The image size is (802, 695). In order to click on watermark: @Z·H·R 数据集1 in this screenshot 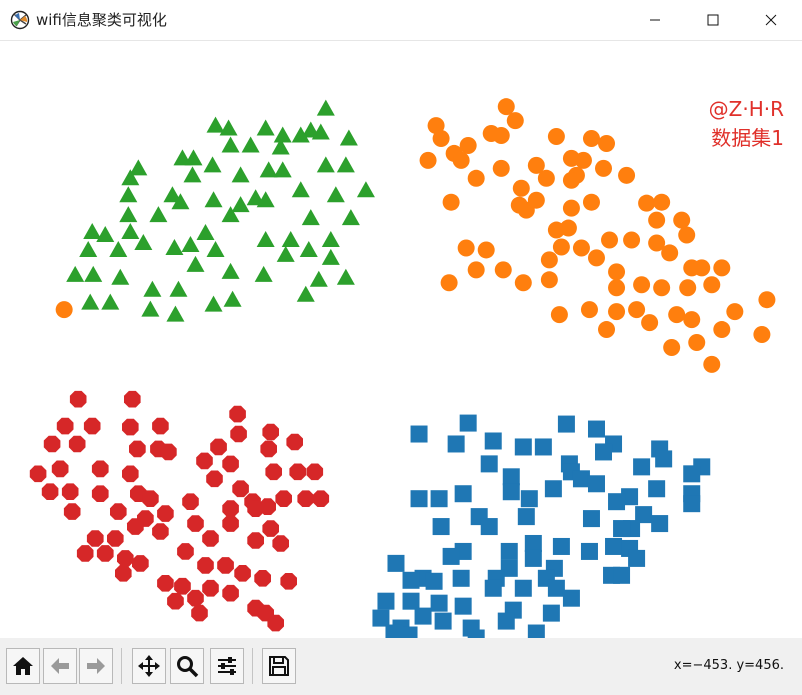, I will do `click(746, 124)`.